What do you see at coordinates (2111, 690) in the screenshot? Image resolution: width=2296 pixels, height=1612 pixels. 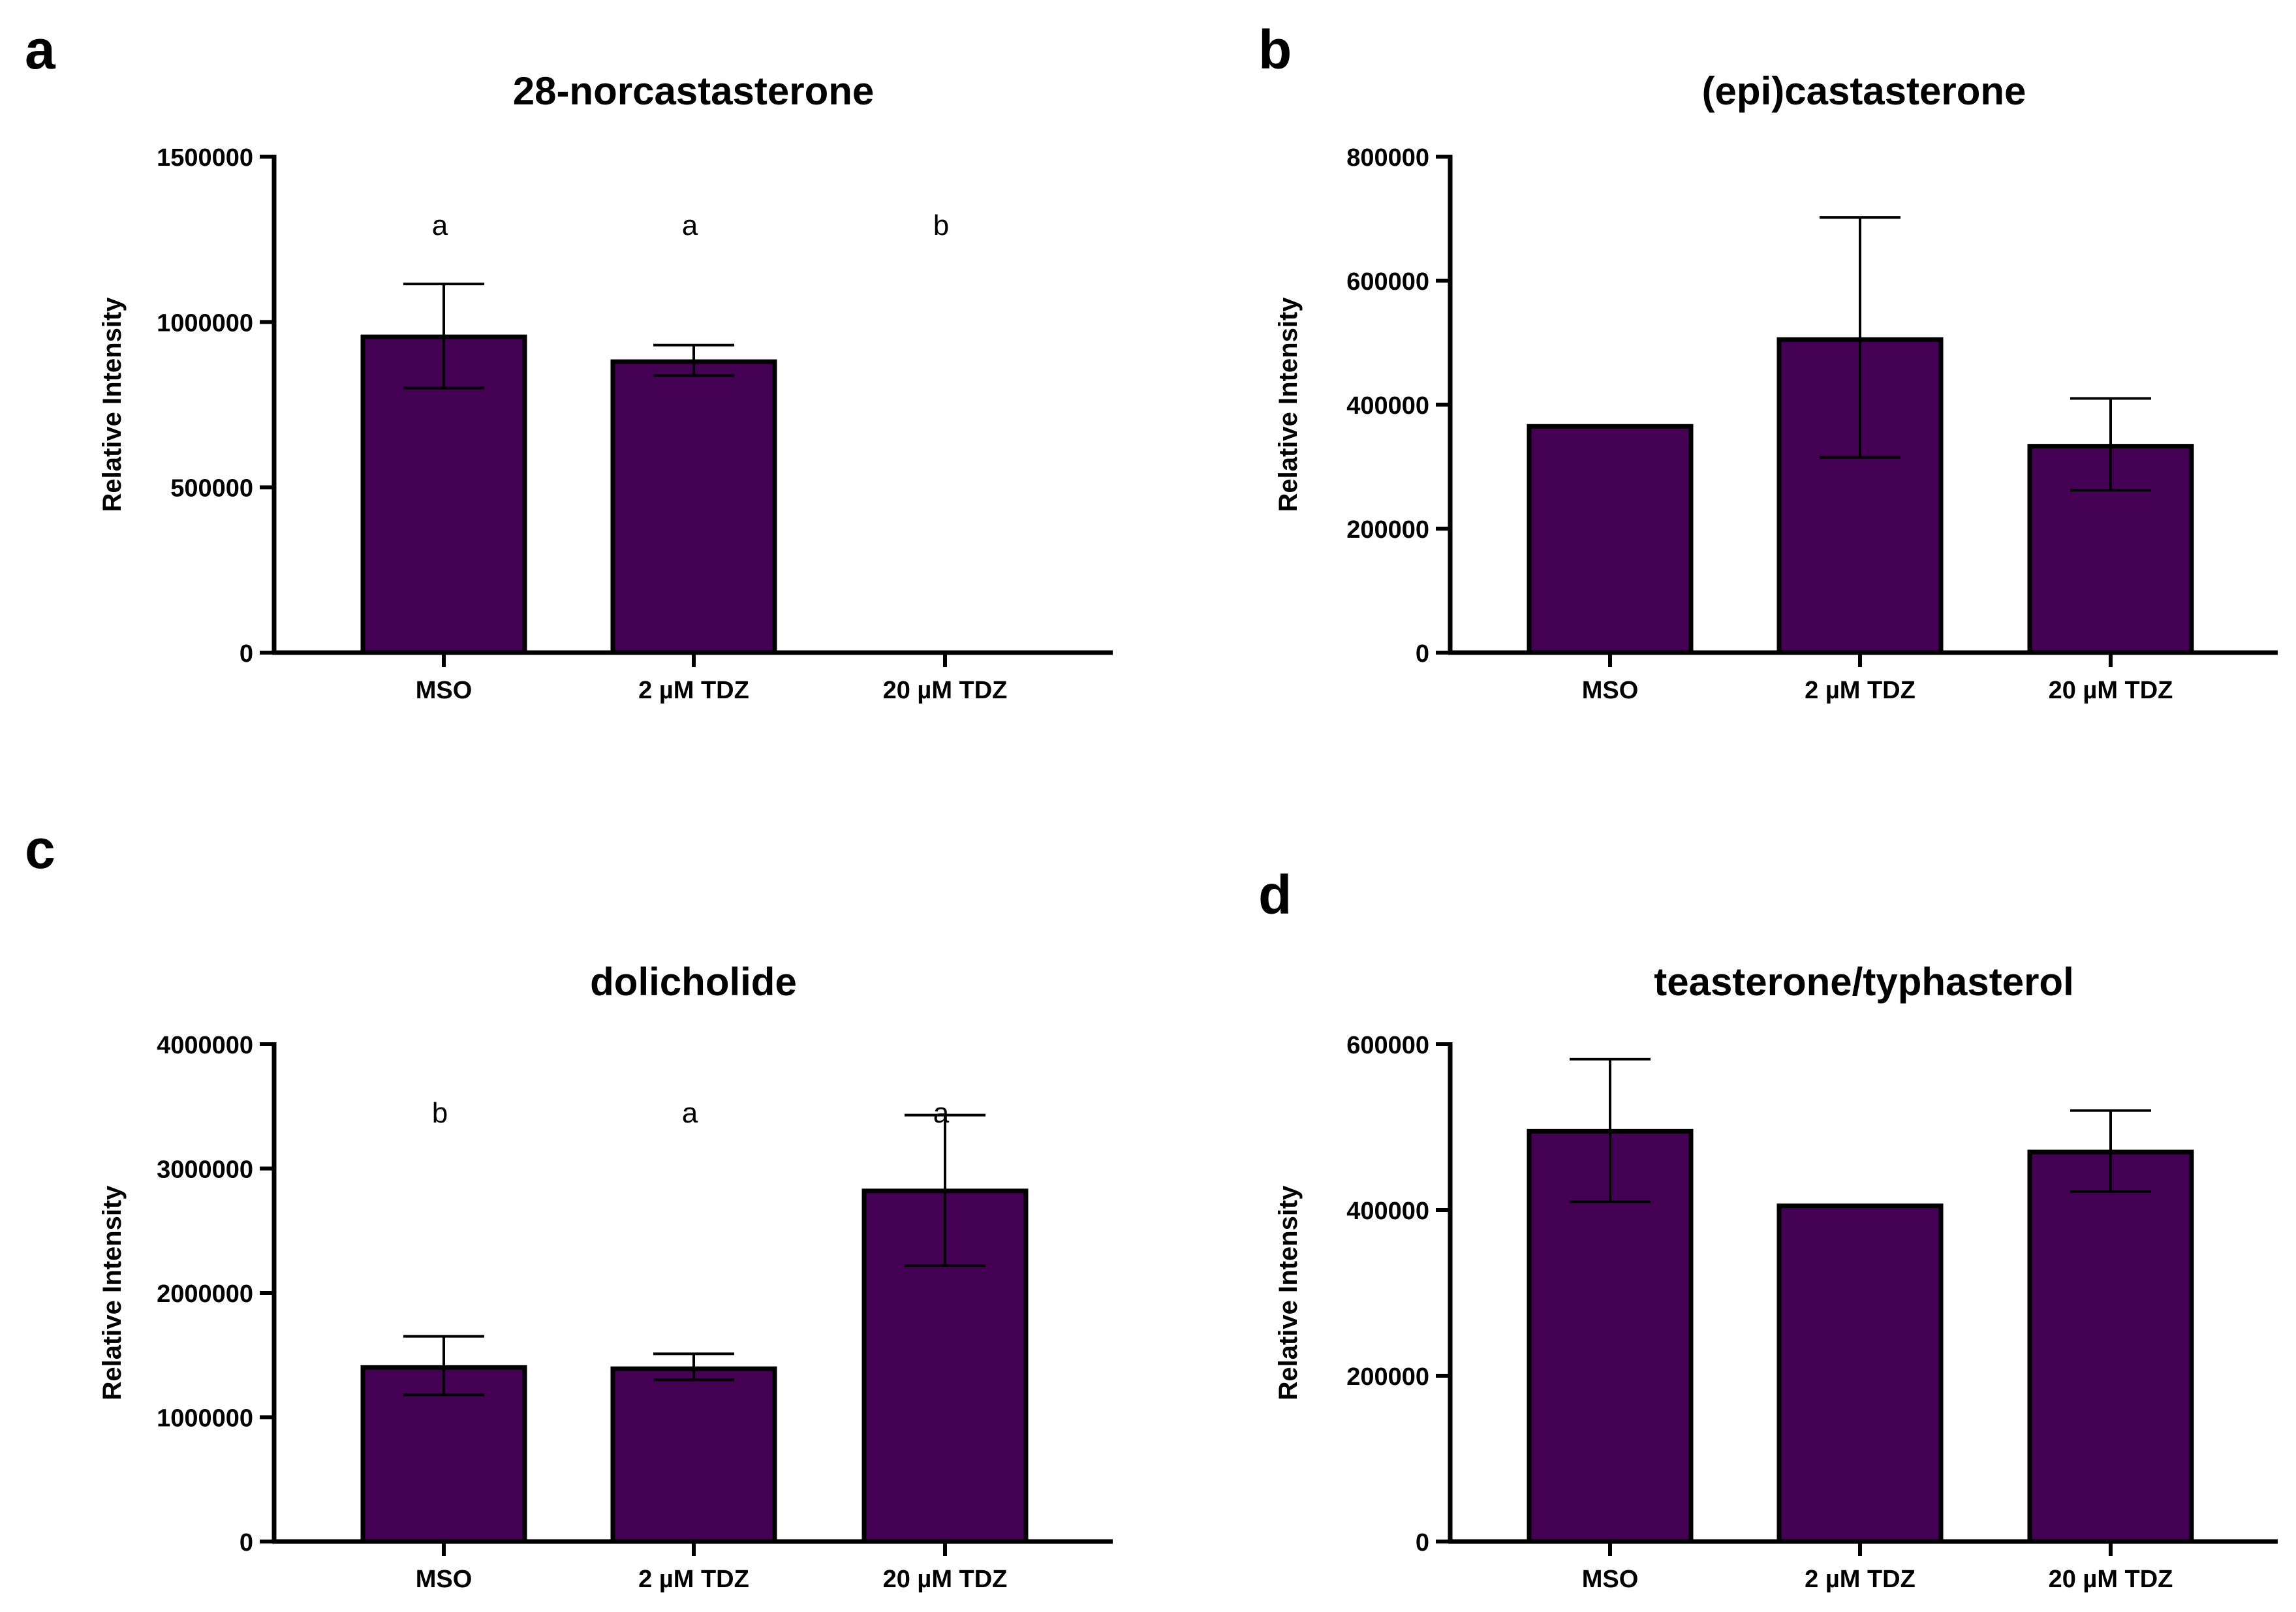 I see `panel-b-xtick-label-2: 20 µM TDZ` at bounding box center [2111, 690].